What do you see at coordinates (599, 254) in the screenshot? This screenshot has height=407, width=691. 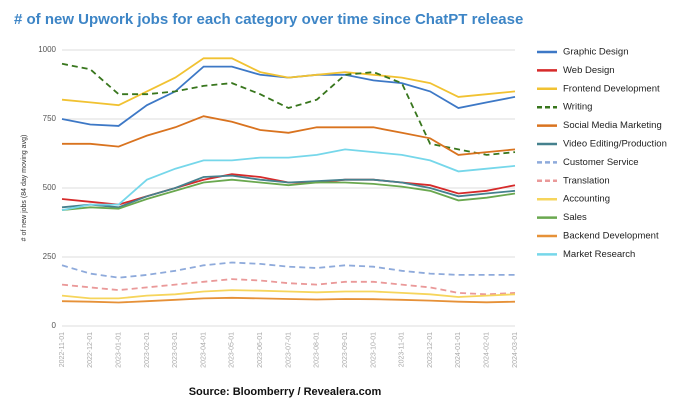 I see `legend-label: Market Research` at bounding box center [599, 254].